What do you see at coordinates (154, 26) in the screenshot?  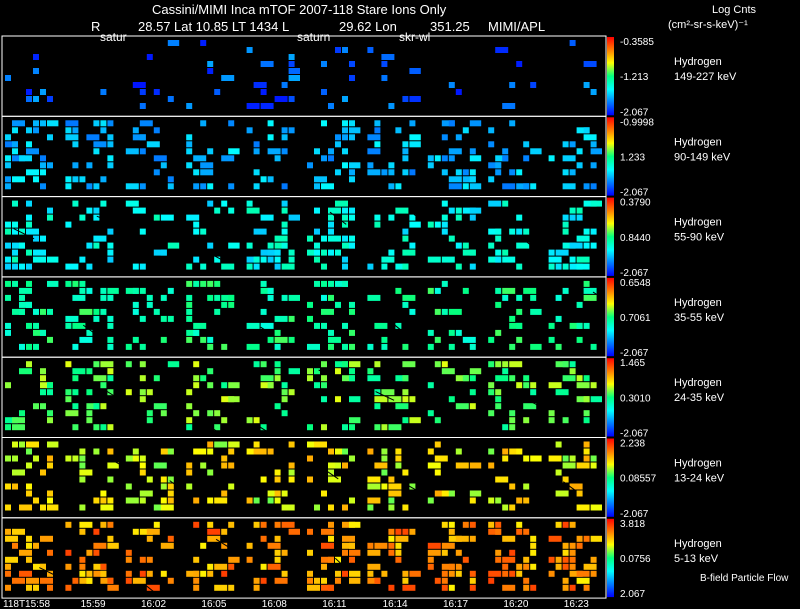 I see `r-value: 28.57` at bounding box center [154, 26].